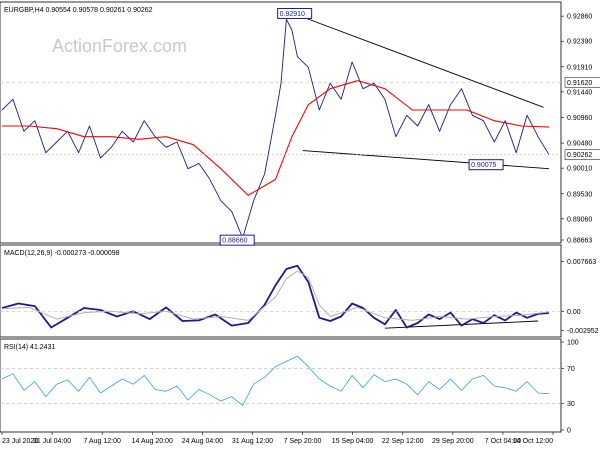 This screenshot has width=600, height=450. I want to click on rsi-series, so click(275, 380).